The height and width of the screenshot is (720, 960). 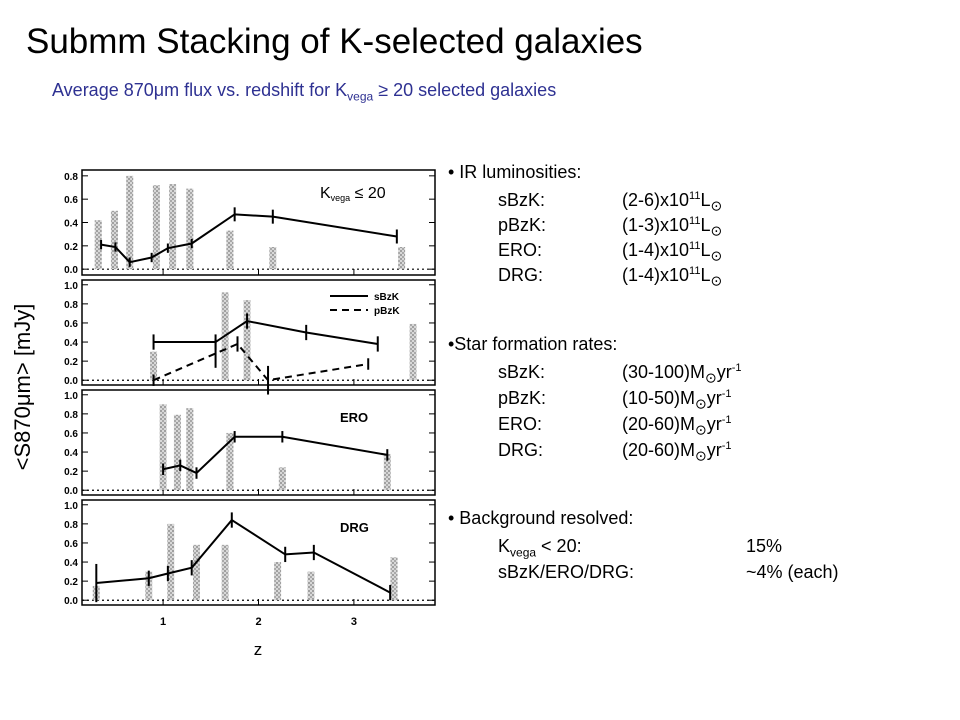 I want to click on y-tick-label-2-3: 0.6, so click(x=71, y=434).